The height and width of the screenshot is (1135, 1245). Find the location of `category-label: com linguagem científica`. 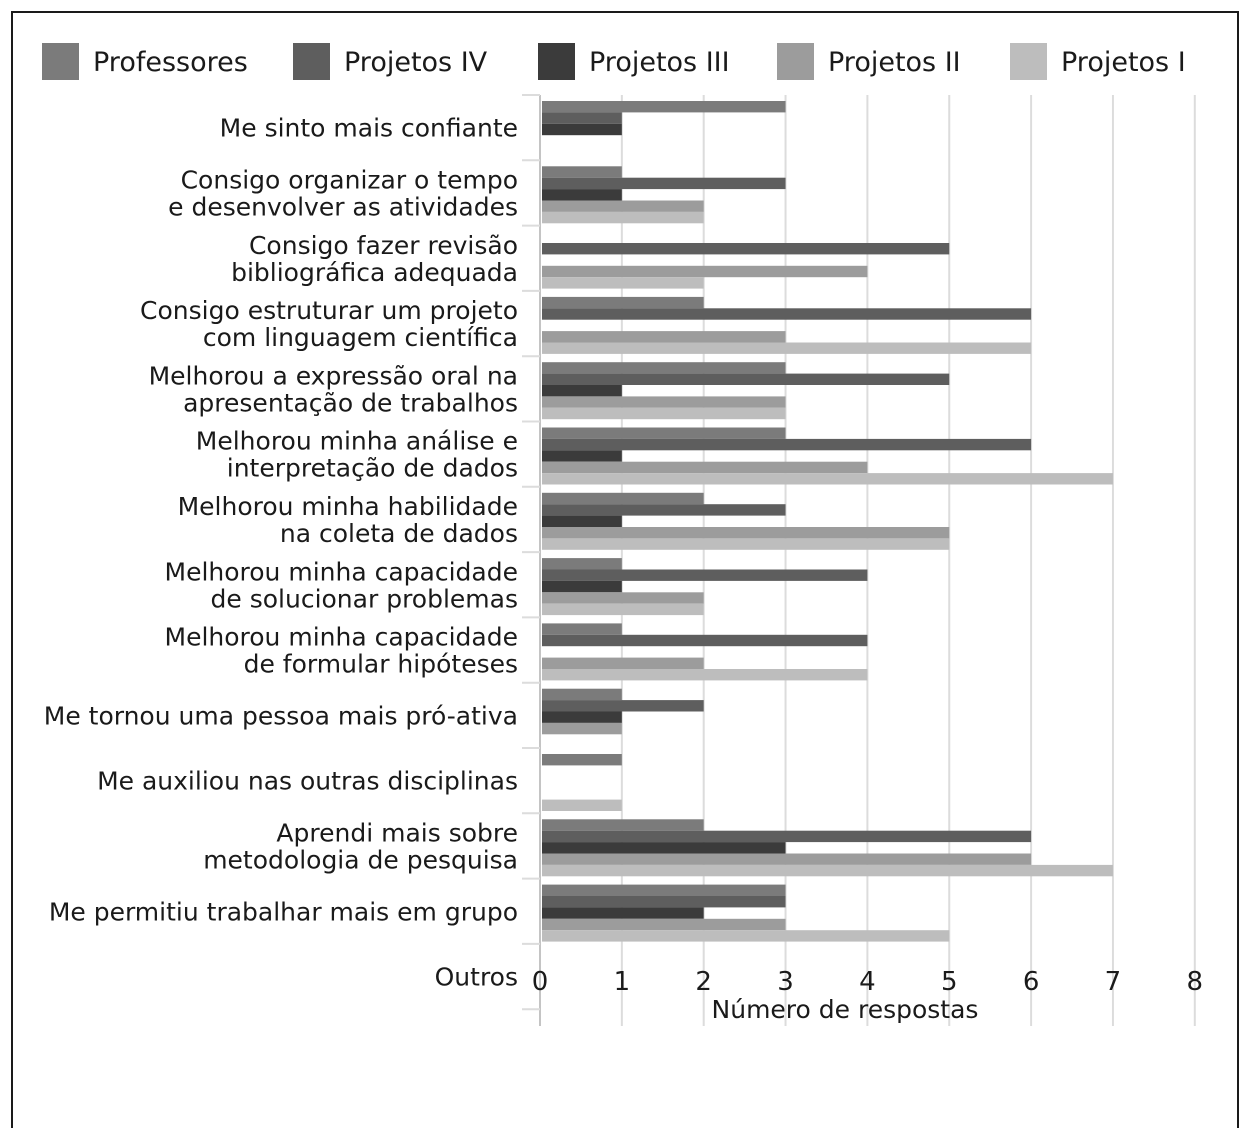

category-label: com linguagem científica is located at coordinates (360, 337).